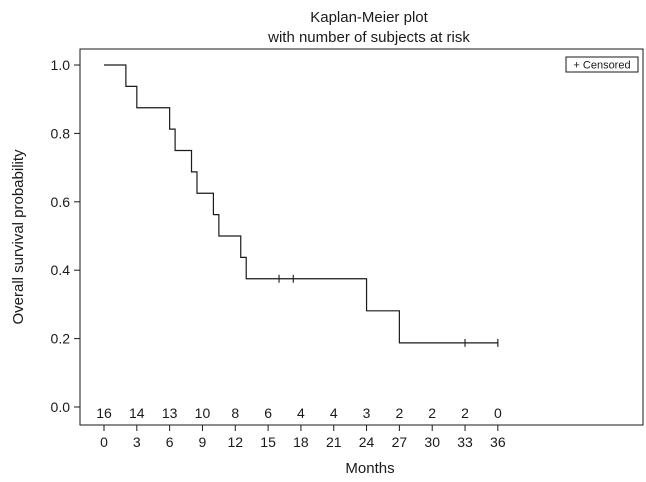  What do you see at coordinates (61, 202) in the screenshot?
I see `y-tick-label: 0.6` at bounding box center [61, 202].